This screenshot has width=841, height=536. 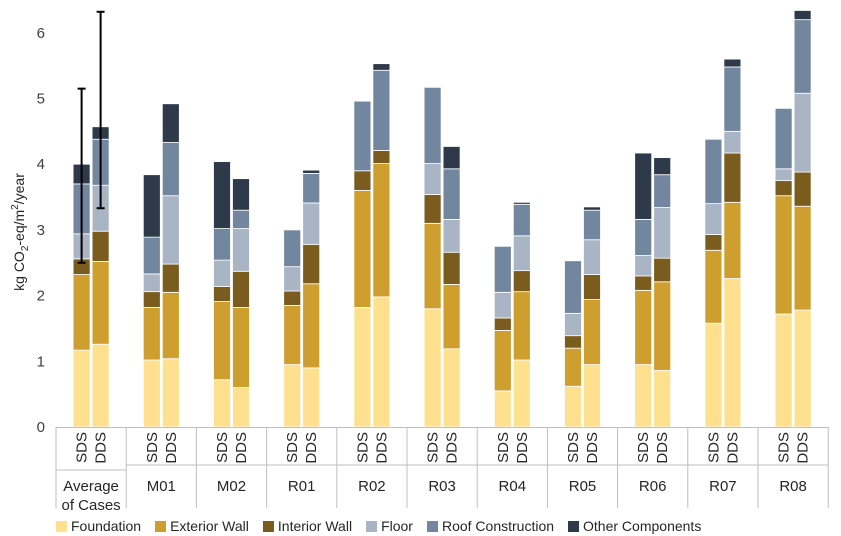 What do you see at coordinates (315, 526) in the screenshot?
I see `legend-label: Interior Wall` at bounding box center [315, 526].